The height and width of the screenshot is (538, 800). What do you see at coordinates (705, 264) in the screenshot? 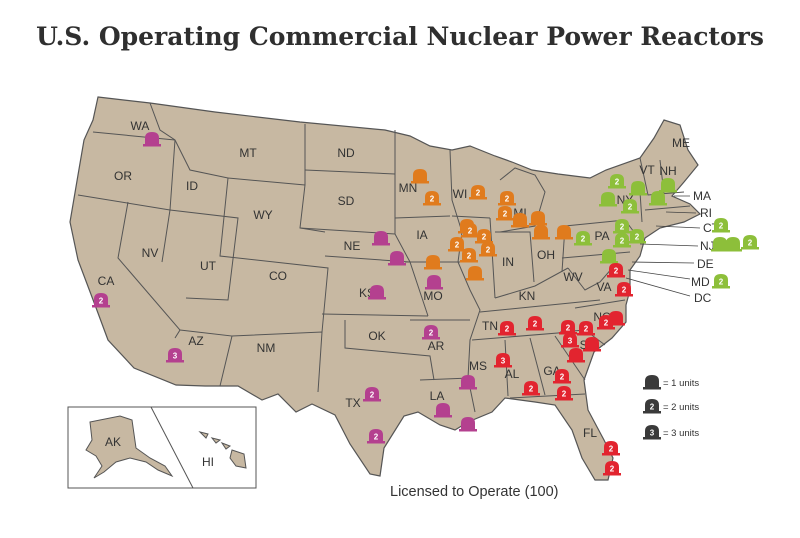
I see `side-label-de: DE` at bounding box center [705, 264].